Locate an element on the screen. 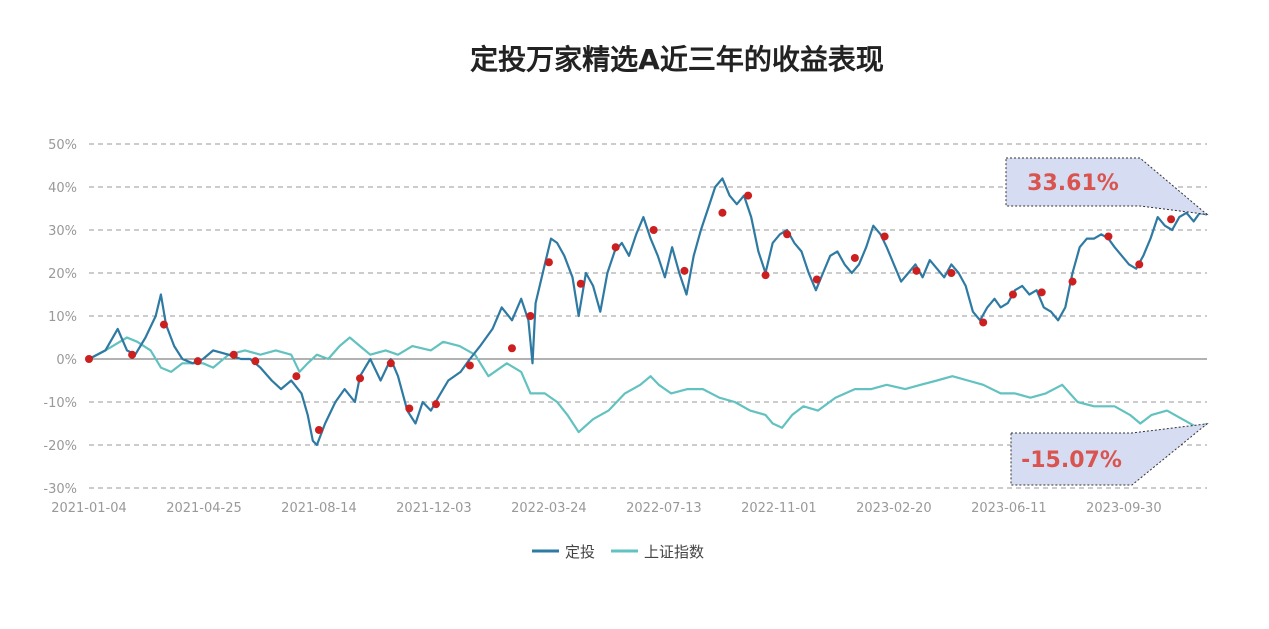  y-tick-label: 10% is located at coordinates (62, 317).